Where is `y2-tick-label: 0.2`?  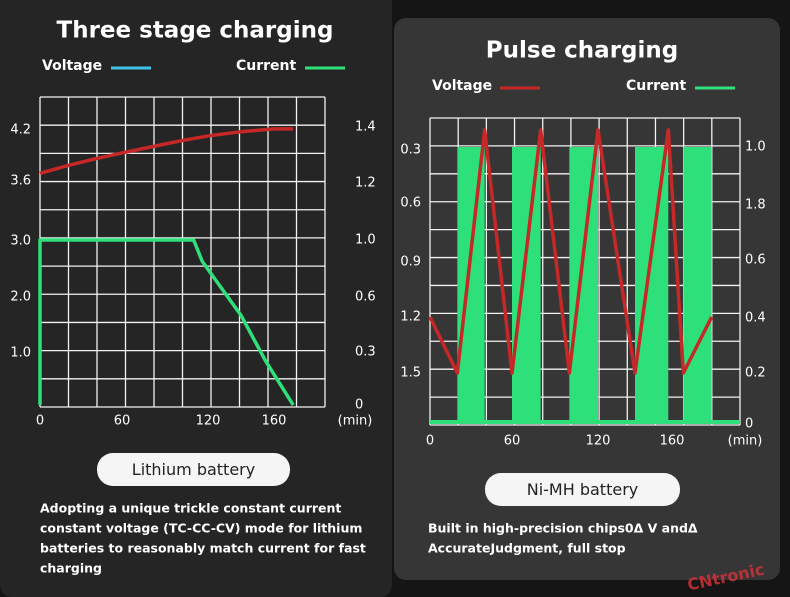 y2-tick-label: 0.2 is located at coordinates (755, 373).